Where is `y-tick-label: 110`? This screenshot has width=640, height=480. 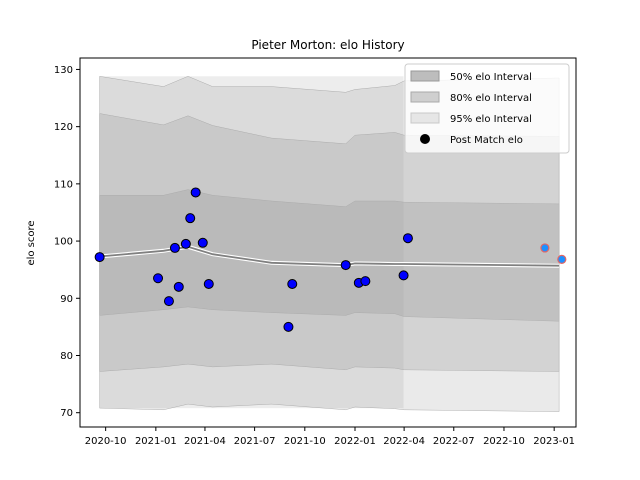
y-tick-label: 110 is located at coordinates (63, 184).